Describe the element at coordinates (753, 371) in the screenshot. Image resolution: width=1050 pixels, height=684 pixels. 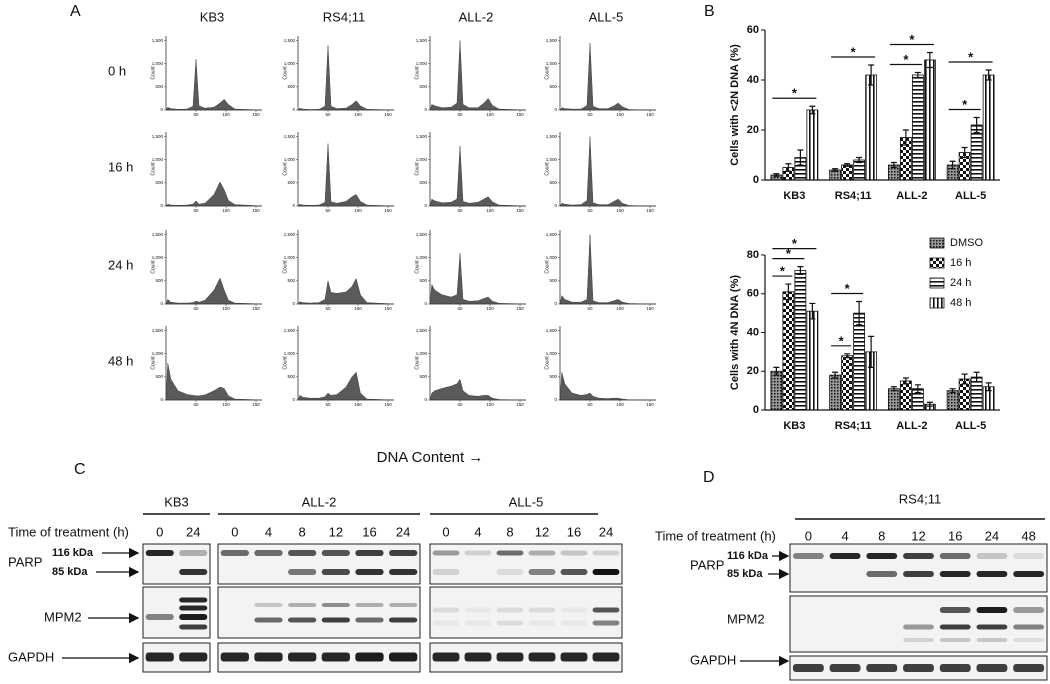
I see `y-tick-label: 20` at that location.